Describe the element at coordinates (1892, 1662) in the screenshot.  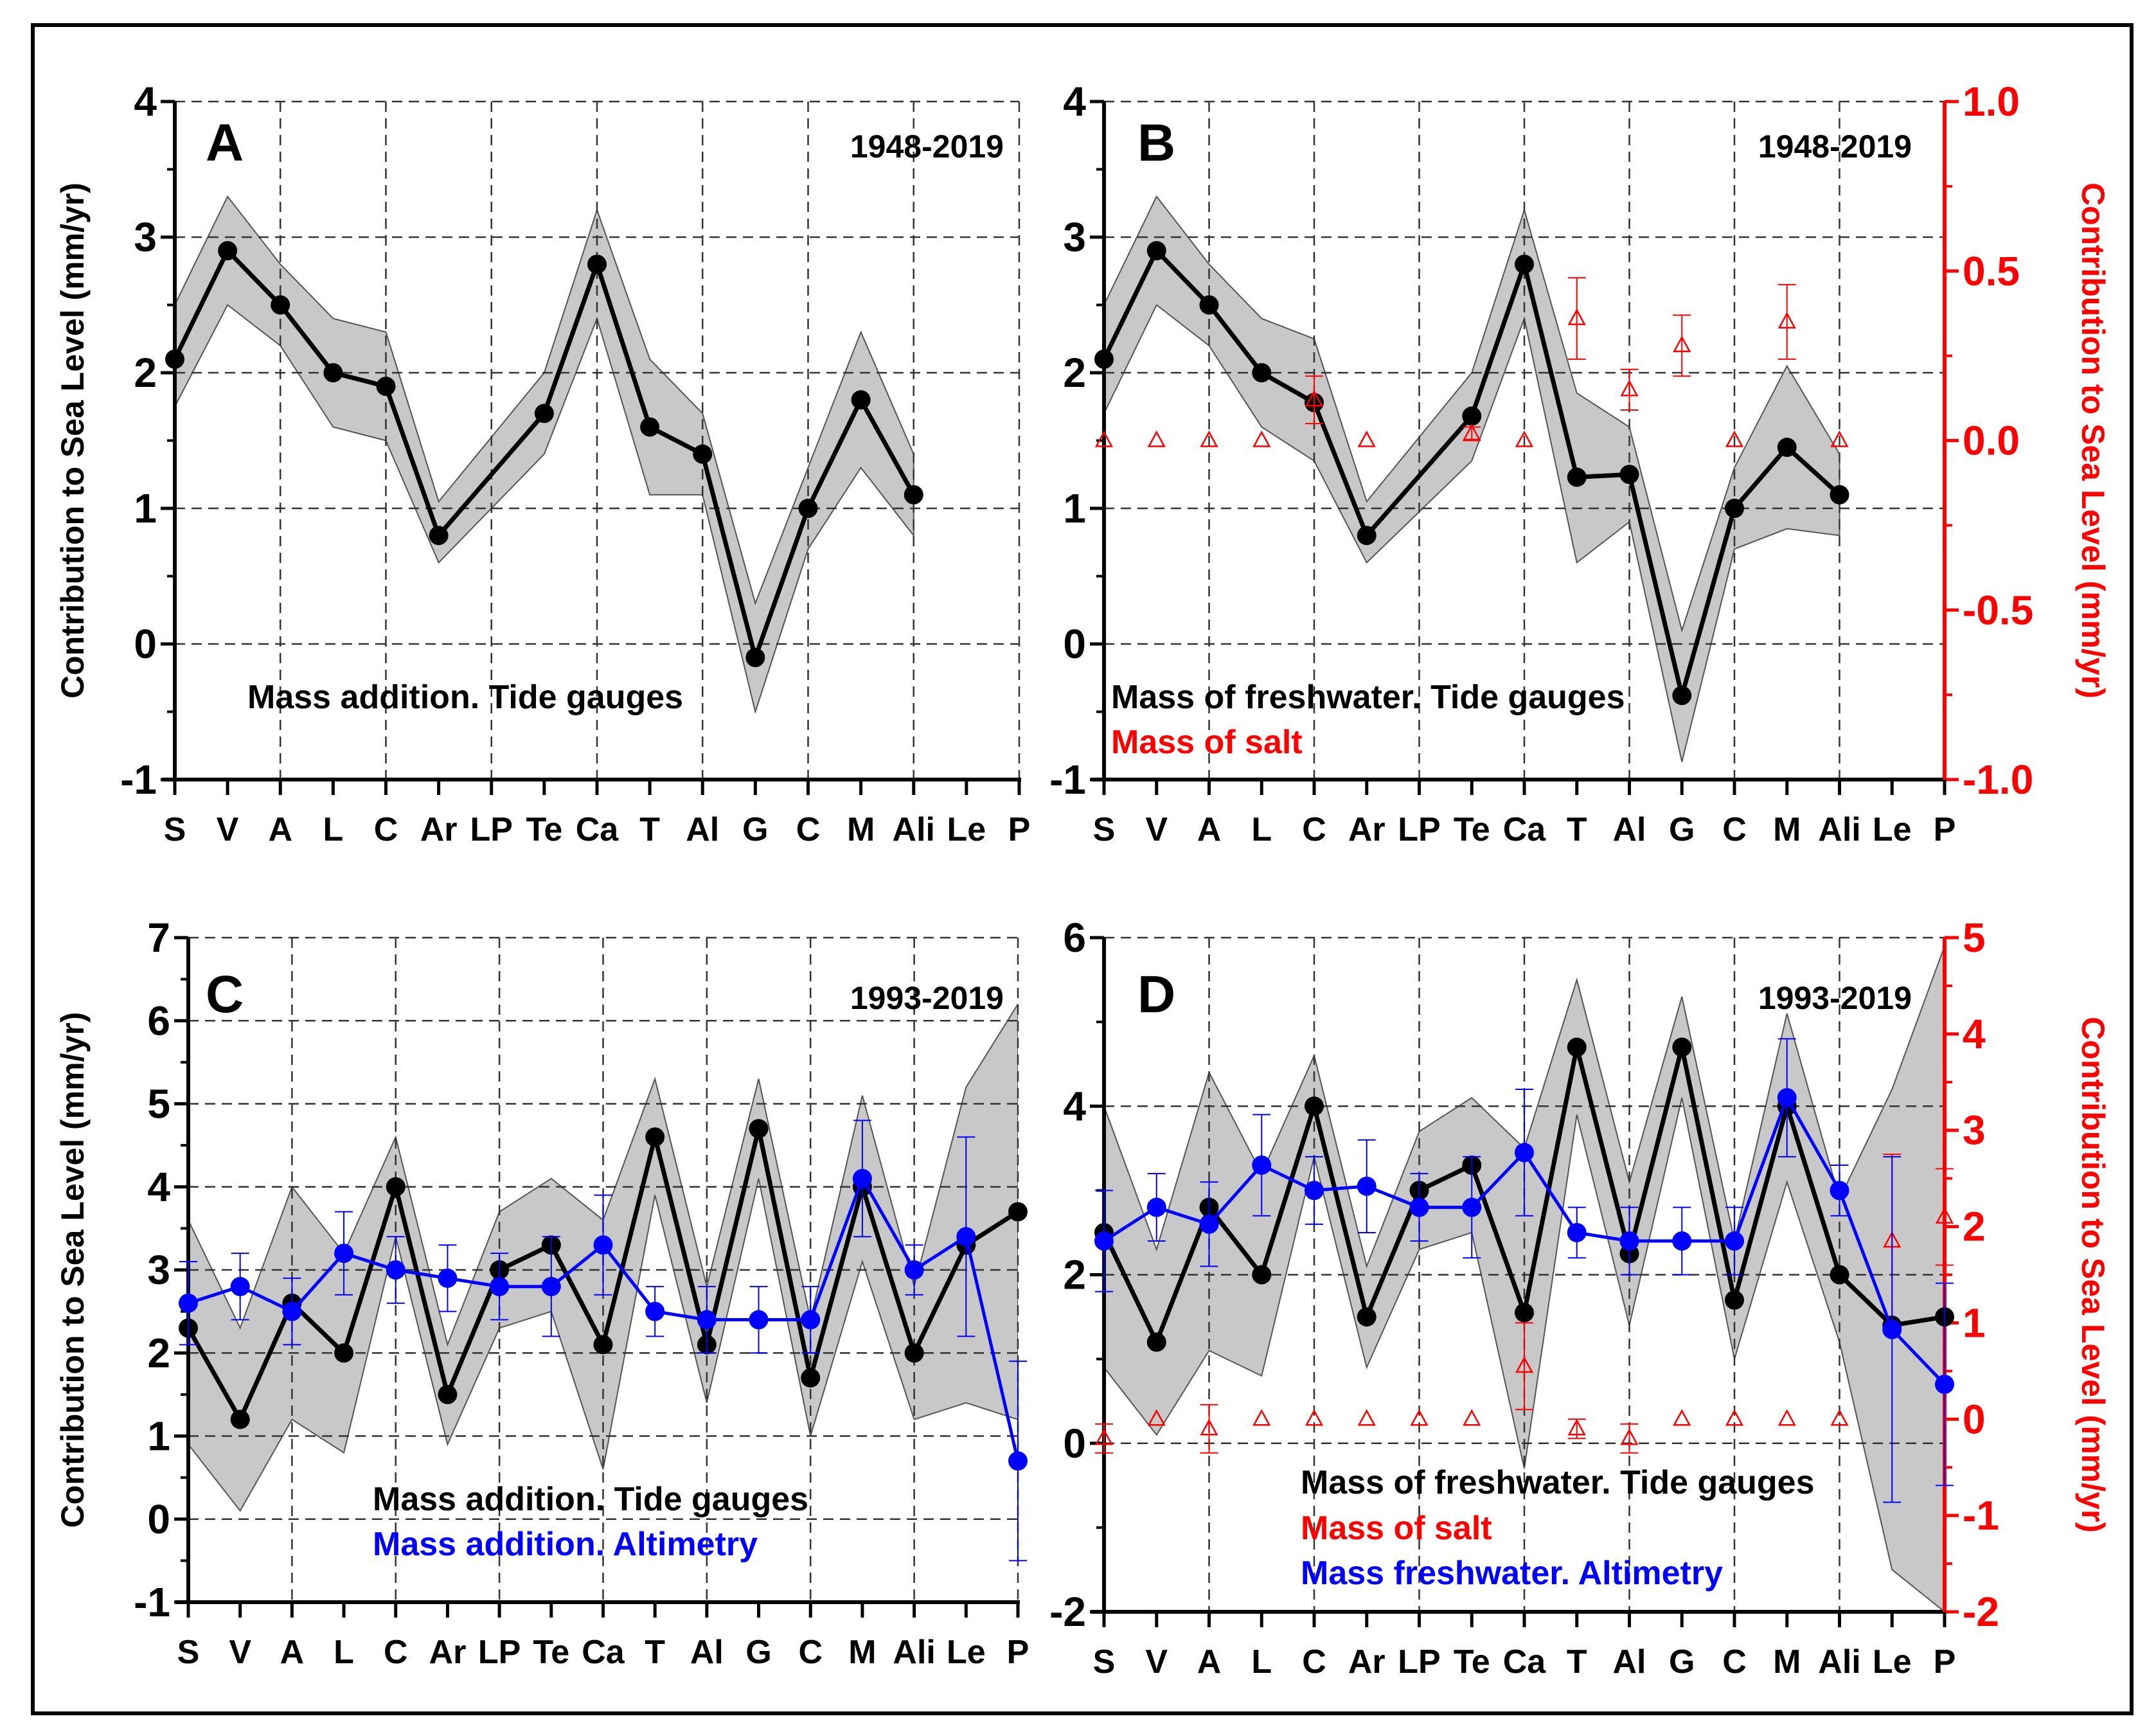
I see `x-tick-label: Le` at that location.